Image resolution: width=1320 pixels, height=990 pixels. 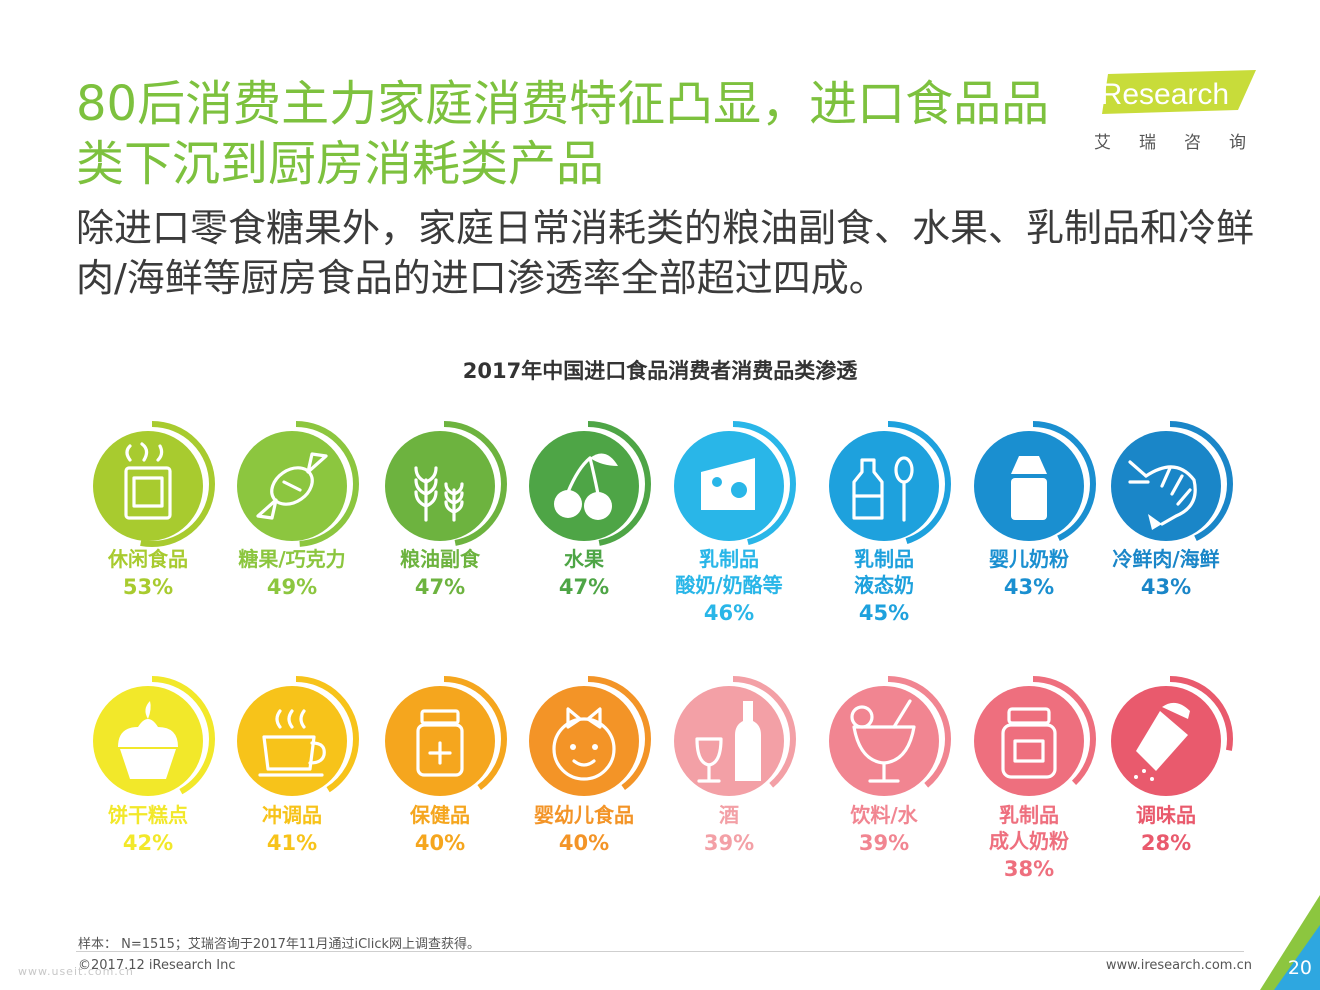 I want to click on category-7: 婴儿奶粉 43%, so click(x=1033, y=510).